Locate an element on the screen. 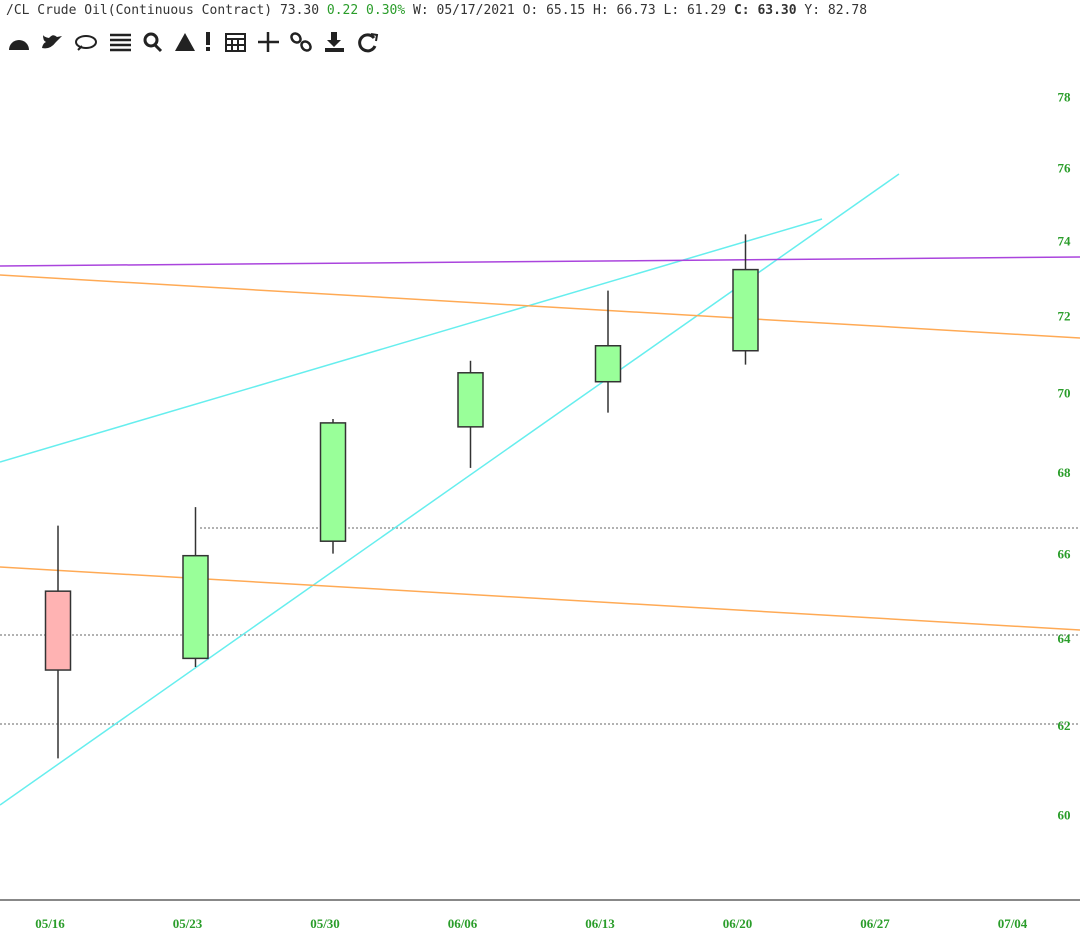 This screenshot has width=1080, height=938. year-label: Y: is located at coordinates (812, 10).